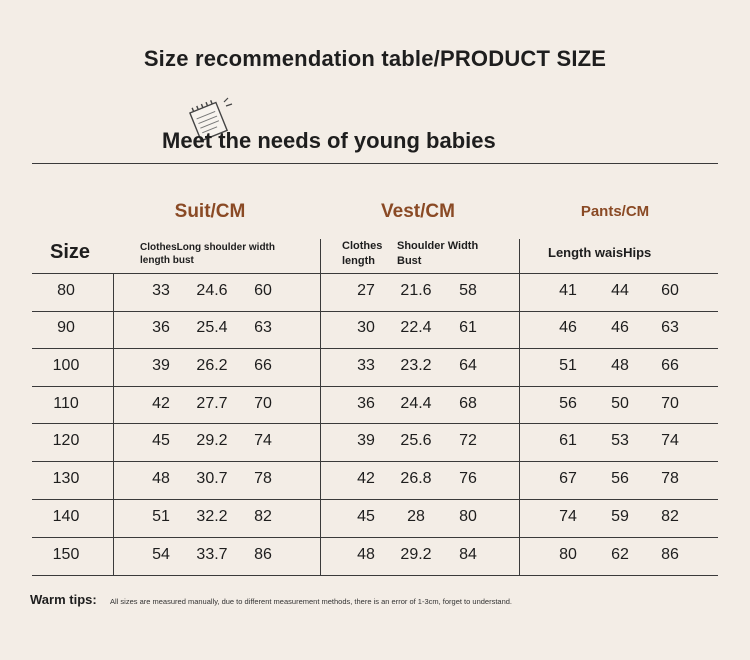 This screenshot has height=660, width=750. I want to click on vest-cell: 33, so click(366, 365).